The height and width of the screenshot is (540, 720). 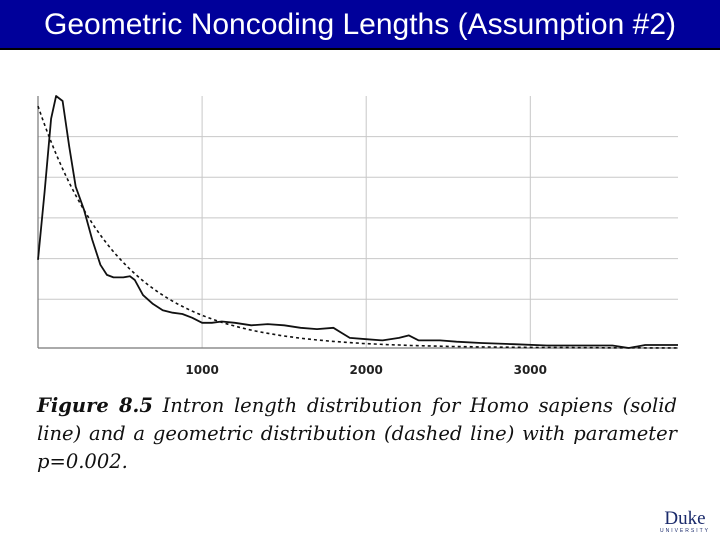 I want to click on logo-subtitle: UNIVERSITY, so click(x=684, y=531).